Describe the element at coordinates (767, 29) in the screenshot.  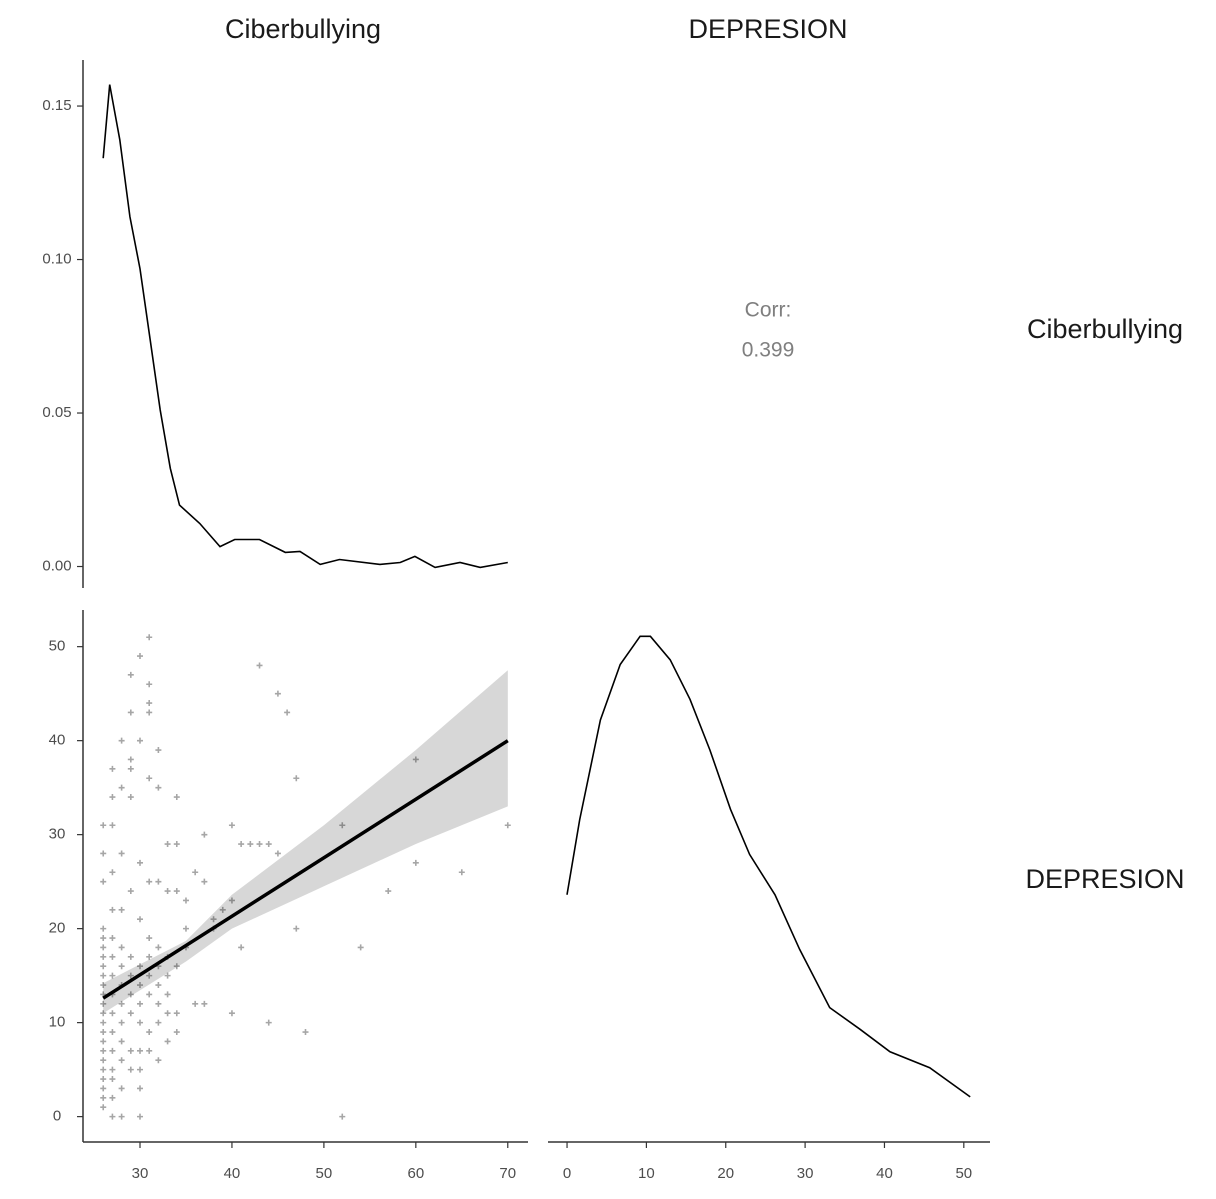
I see `column-strip: DEPRESION` at that location.